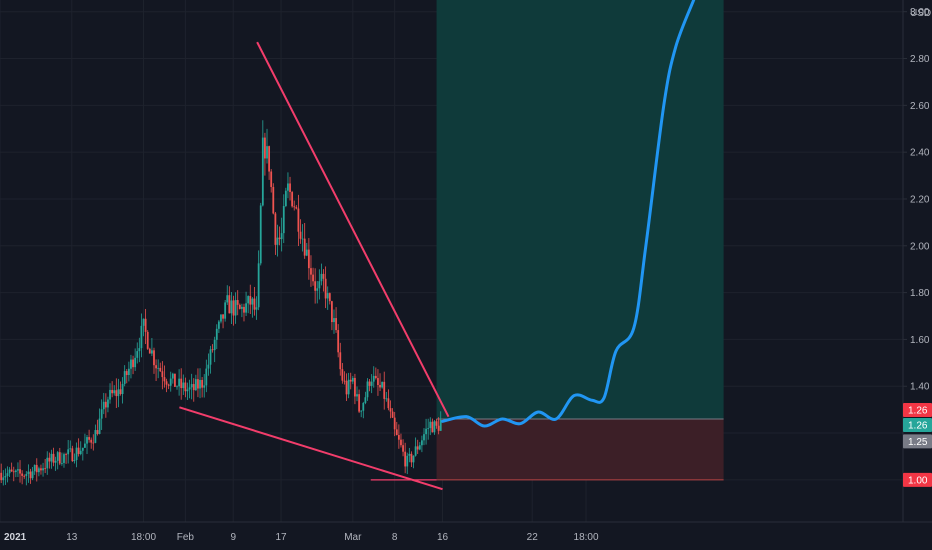 This screenshot has height=550, width=932. What do you see at coordinates (920, 246) in the screenshot?
I see `price-tick-label: 2.00` at bounding box center [920, 246].